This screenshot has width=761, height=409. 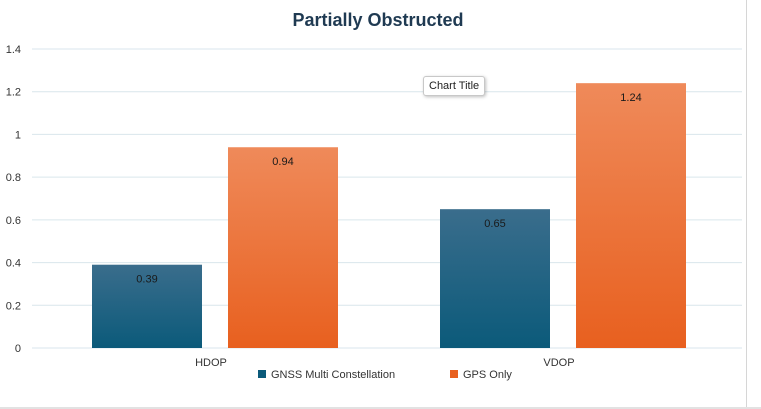 I want to click on y-tick-label: 1.4, so click(x=13, y=50).